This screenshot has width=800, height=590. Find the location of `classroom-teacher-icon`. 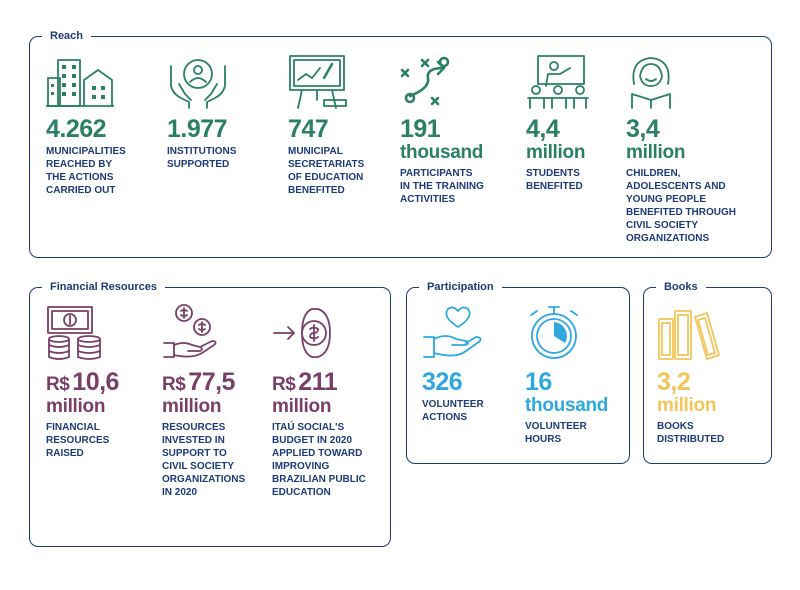

classroom-teacher-icon is located at coordinates (558, 82).